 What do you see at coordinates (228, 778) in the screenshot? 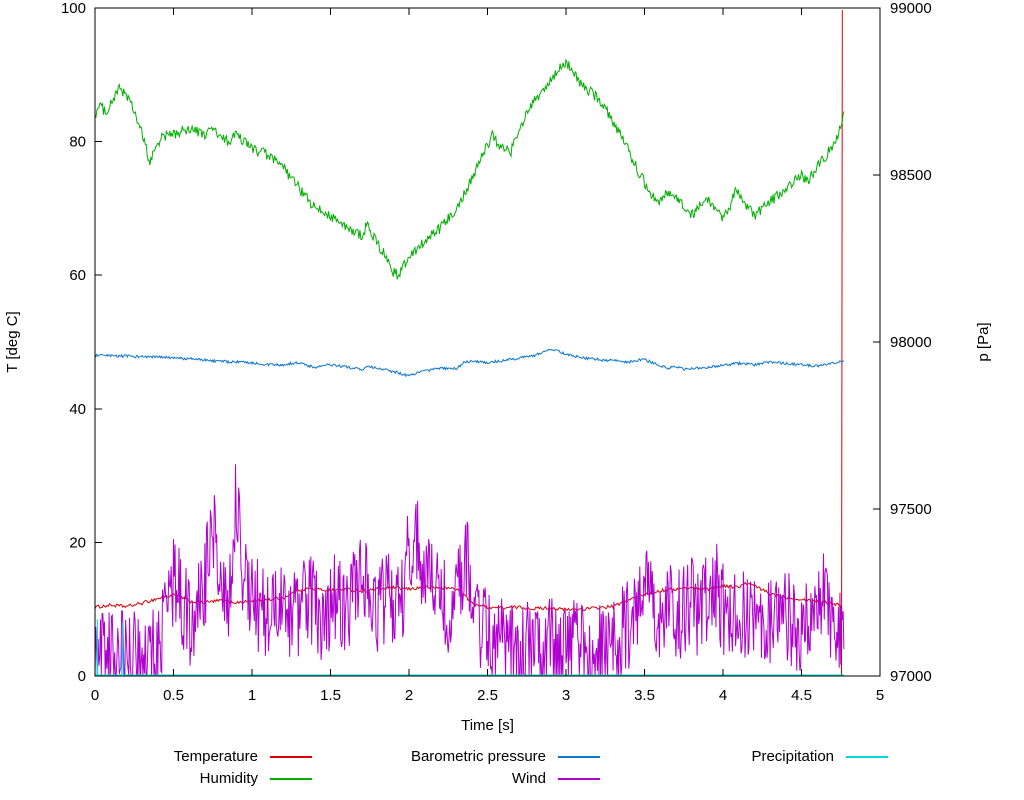
I see `legend-label-humidity: Humidity` at bounding box center [228, 778].